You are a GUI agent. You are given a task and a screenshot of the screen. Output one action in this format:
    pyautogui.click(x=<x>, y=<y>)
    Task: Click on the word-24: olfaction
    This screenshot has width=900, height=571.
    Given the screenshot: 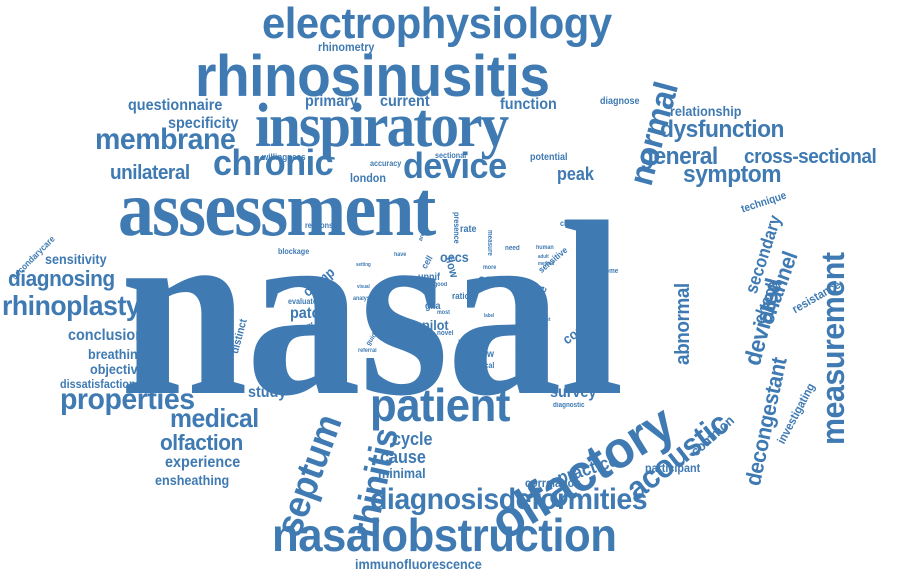 What is the action you would take?
    pyautogui.click(x=201, y=442)
    